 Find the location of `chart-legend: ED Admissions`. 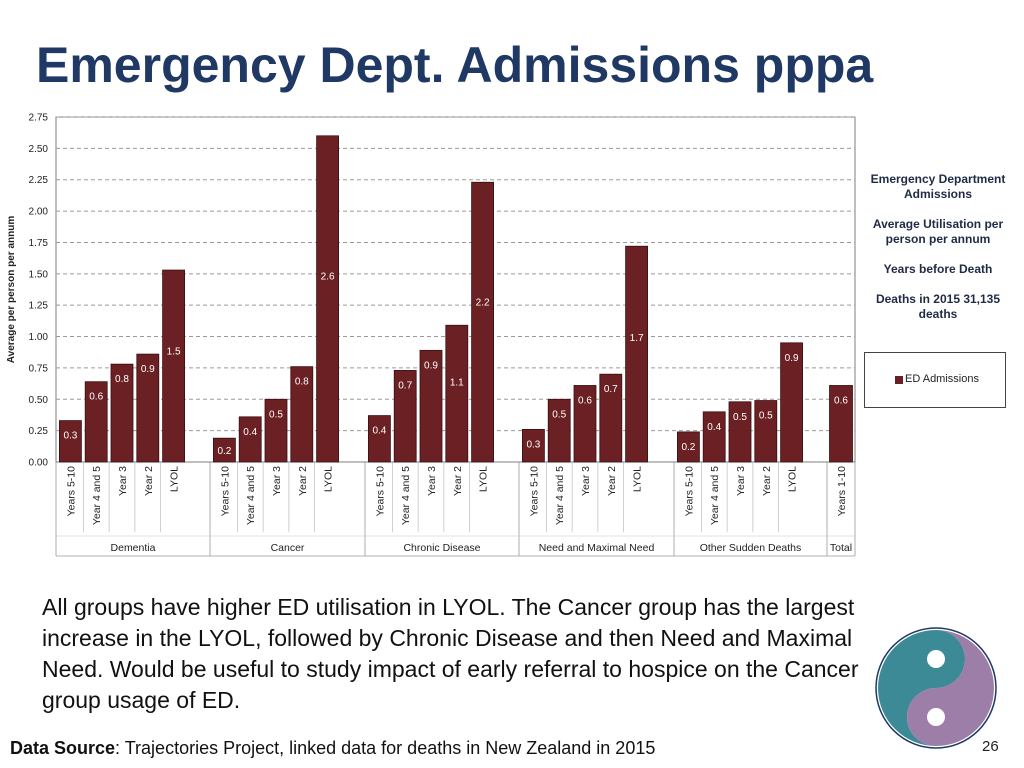

chart-legend: ED Admissions is located at coordinates (935, 380).